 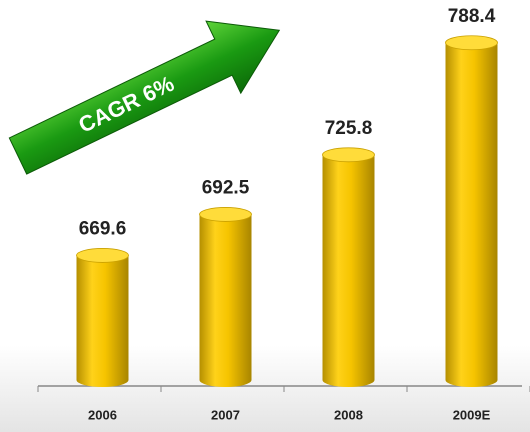 What do you see at coordinates (102, 414) in the screenshot?
I see `x-tick-label: 2006` at bounding box center [102, 414].